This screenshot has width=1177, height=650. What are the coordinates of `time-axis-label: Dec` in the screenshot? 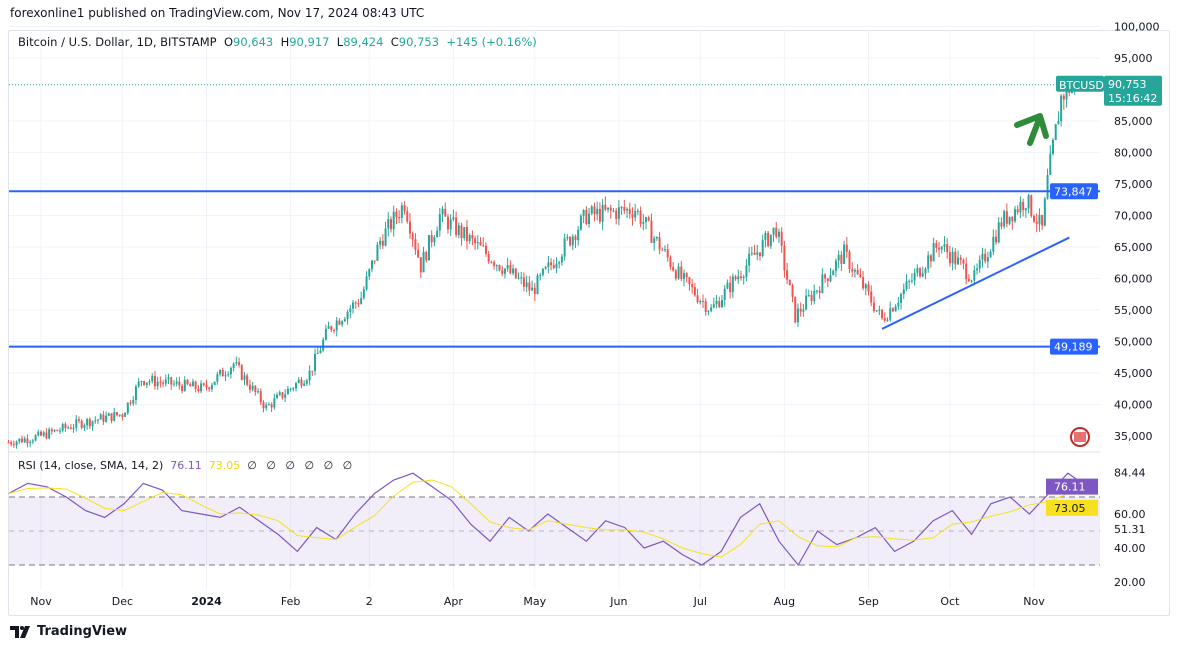 It's located at (122, 601).